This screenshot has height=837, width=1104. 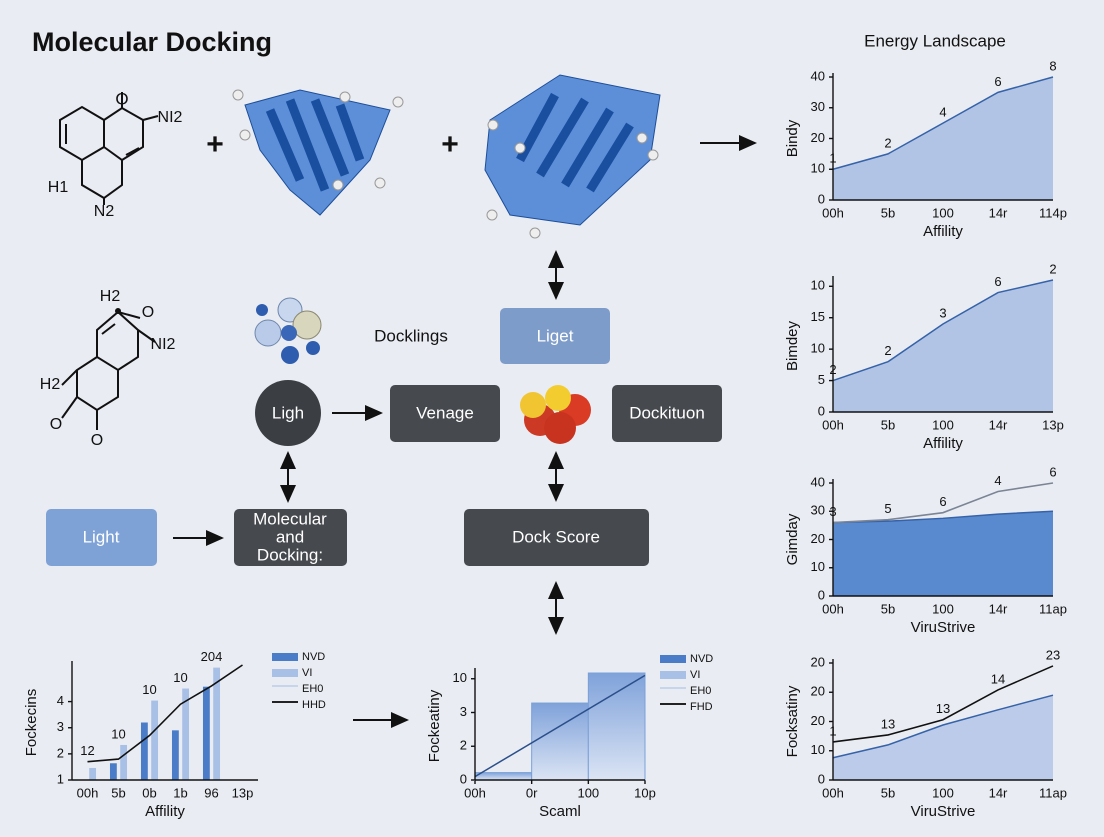 What do you see at coordinates (101, 536) in the screenshot?
I see `node-label: Light` at bounding box center [101, 536].